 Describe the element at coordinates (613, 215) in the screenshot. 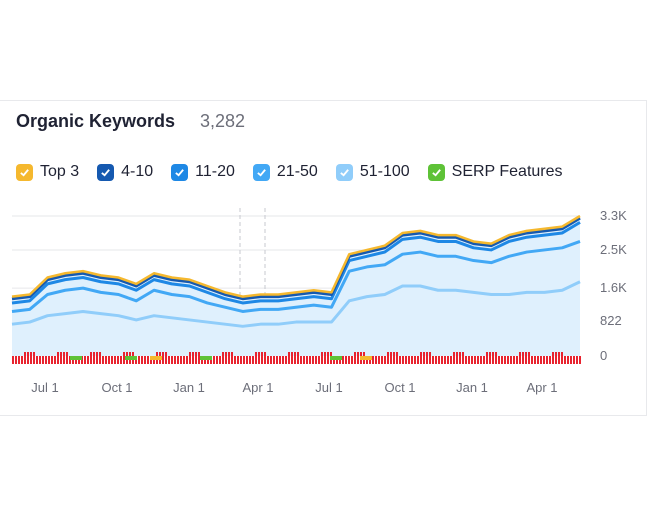

I see `y-tick-label: 3.3K` at that location.